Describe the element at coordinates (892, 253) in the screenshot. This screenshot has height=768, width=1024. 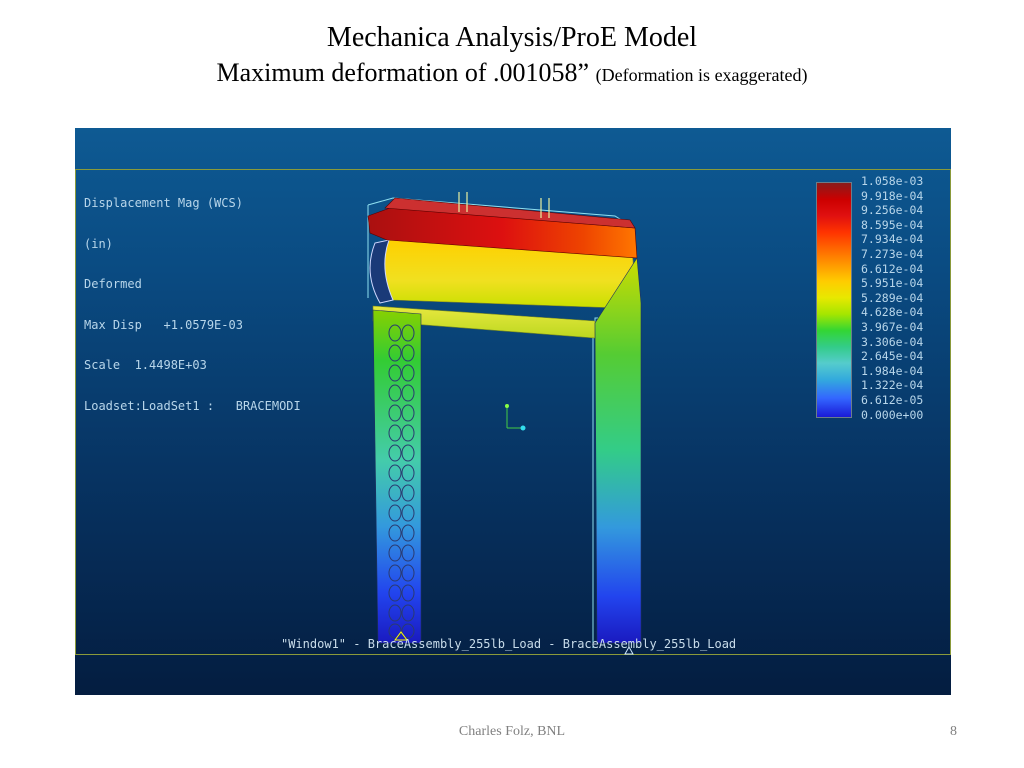
I see `legend-label: 7.273e-04` at that location.